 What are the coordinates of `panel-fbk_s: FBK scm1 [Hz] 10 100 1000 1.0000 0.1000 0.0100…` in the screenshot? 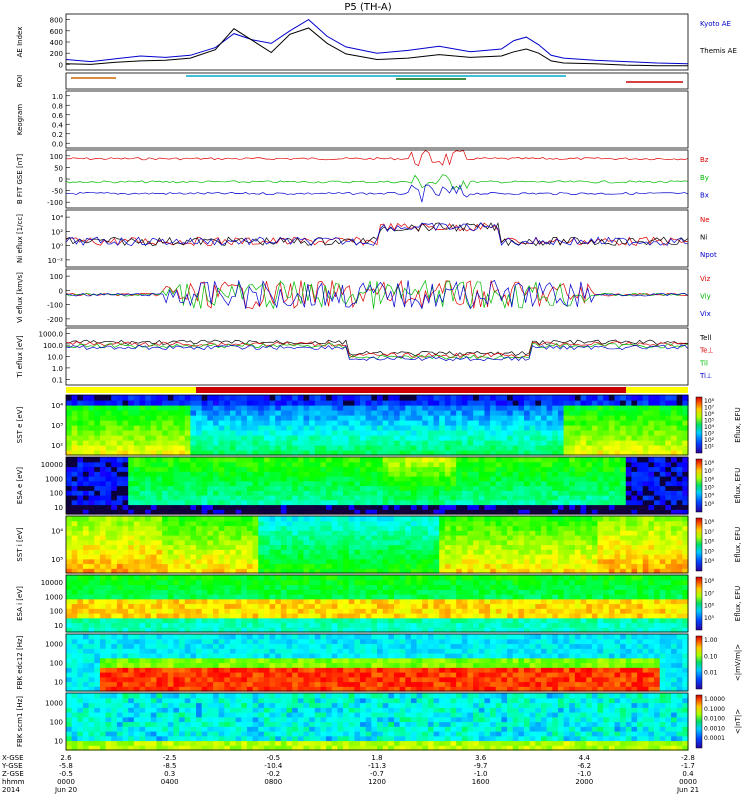 It's located at (379, 721).